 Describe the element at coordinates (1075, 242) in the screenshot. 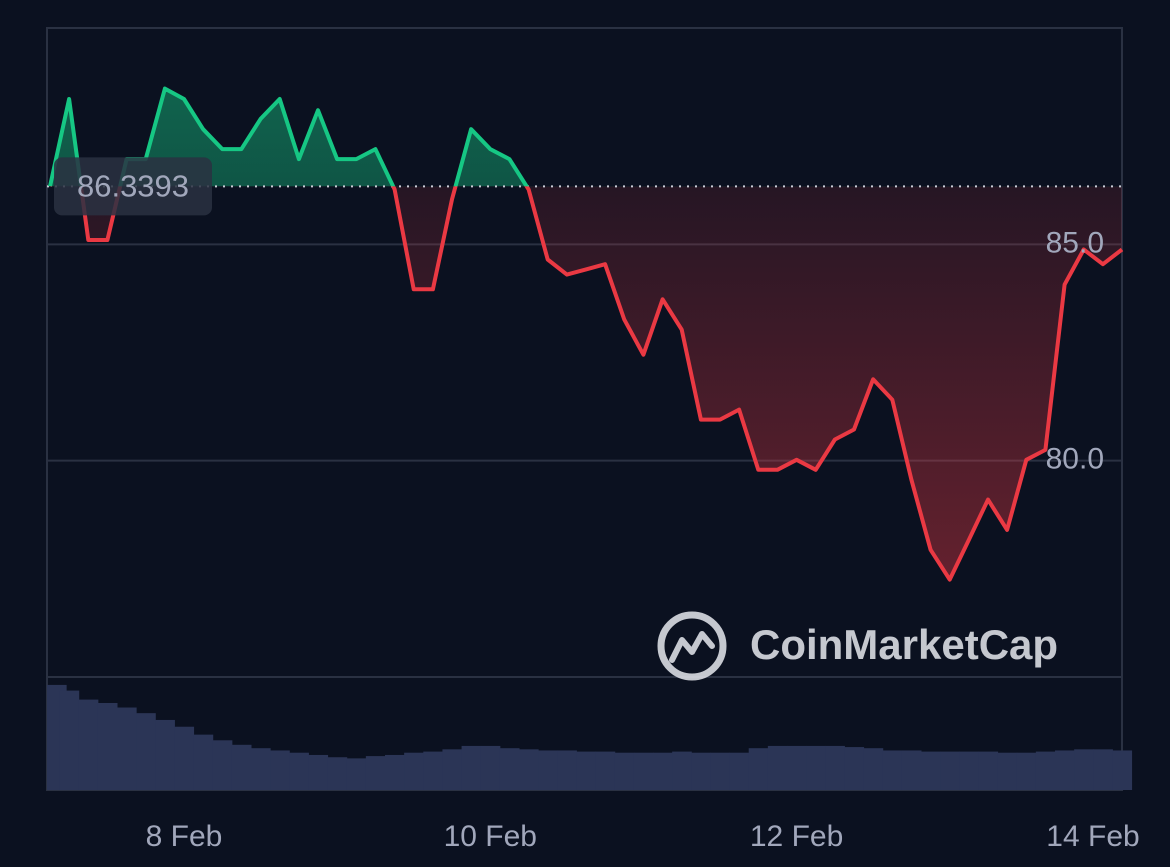

I see `y-tick-label: 85.0` at that location.